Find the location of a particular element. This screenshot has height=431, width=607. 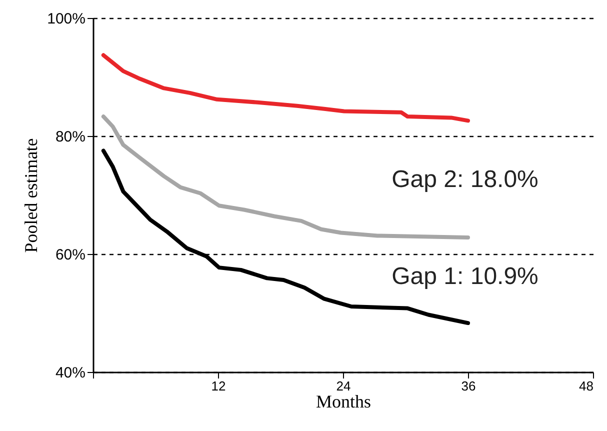

y-axis-title: Pooled estimate is located at coordinates (31, 195).